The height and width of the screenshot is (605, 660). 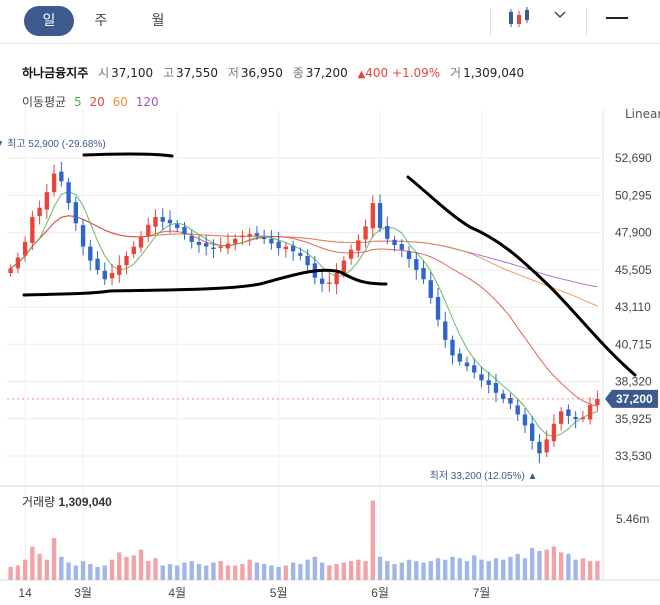 What do you see at coordinates (197, 73) in the screenshot?
I see `high-price: 37,550` at bounding box center [197, 73].